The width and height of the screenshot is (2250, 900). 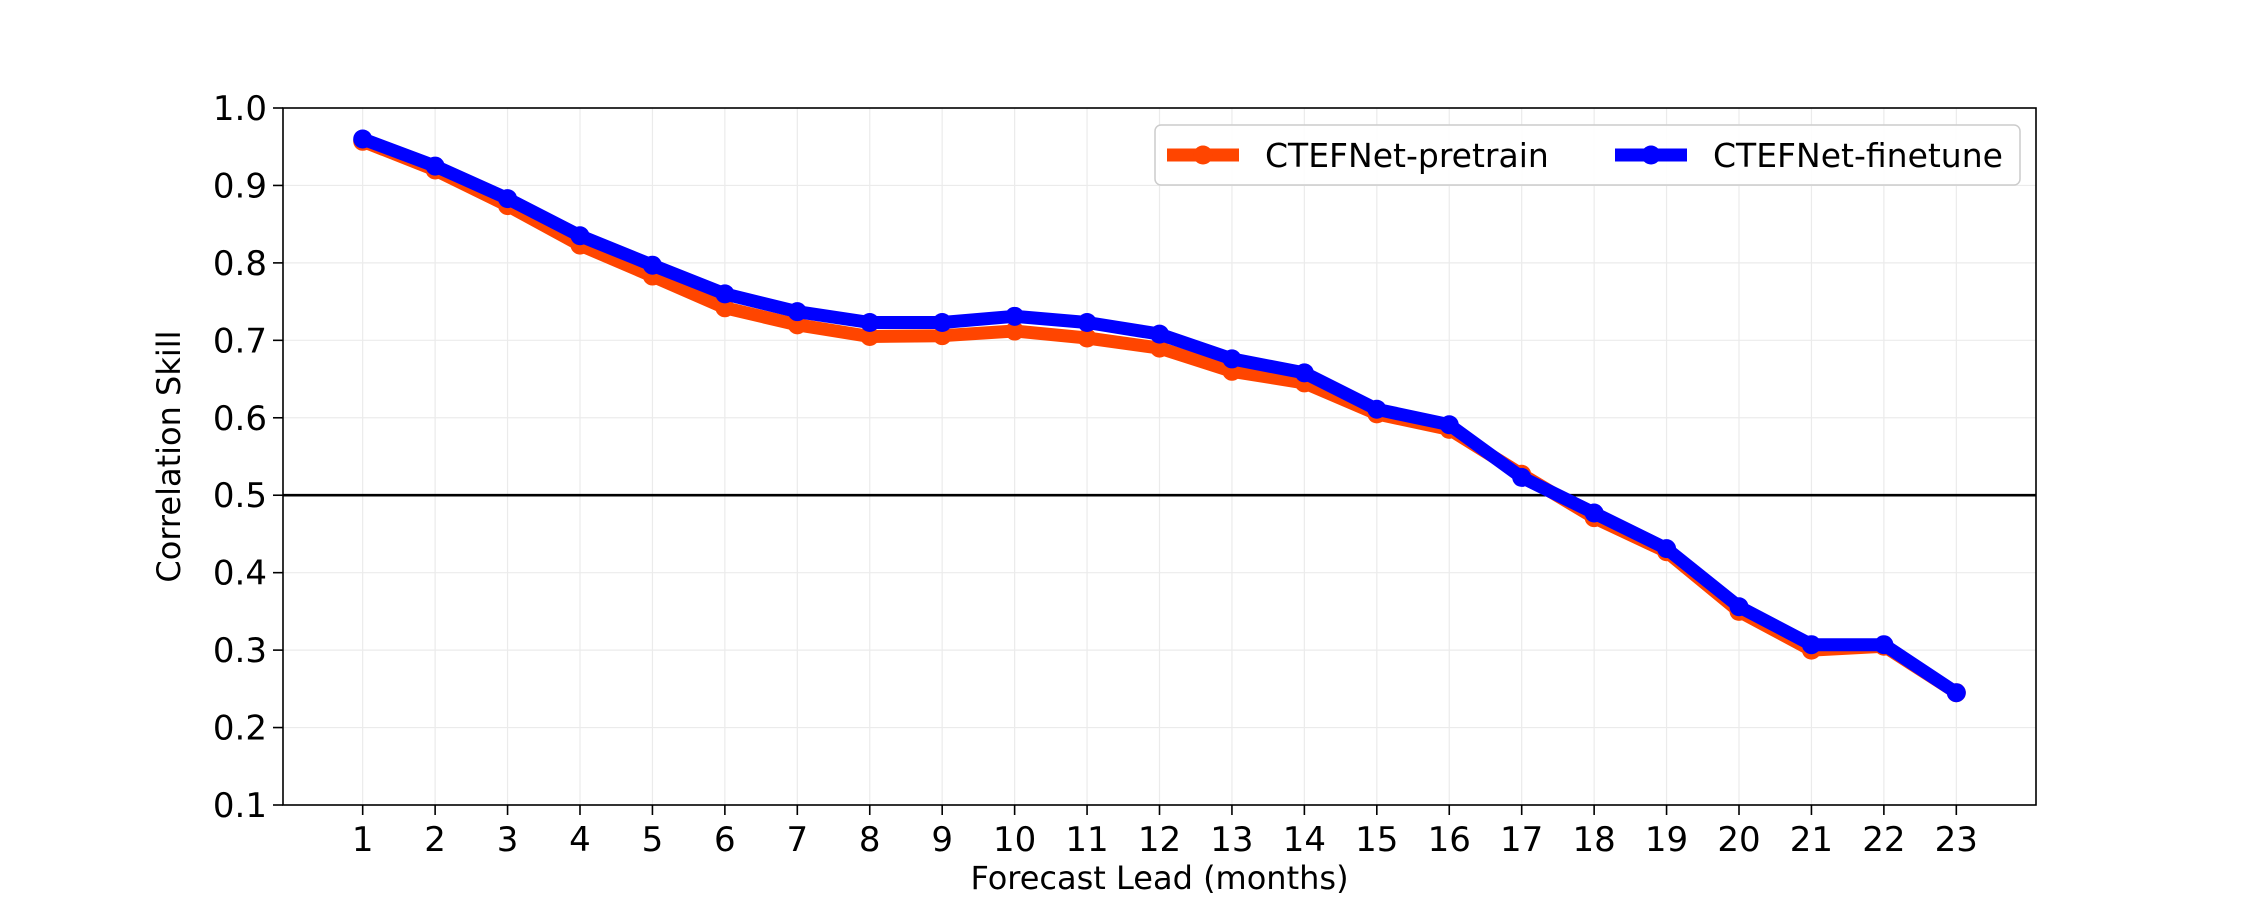 What do you see at coordinates (240, 264) in the screenshot?
I see `y-tick-label: 0.8` at bounding box center [240, 264].